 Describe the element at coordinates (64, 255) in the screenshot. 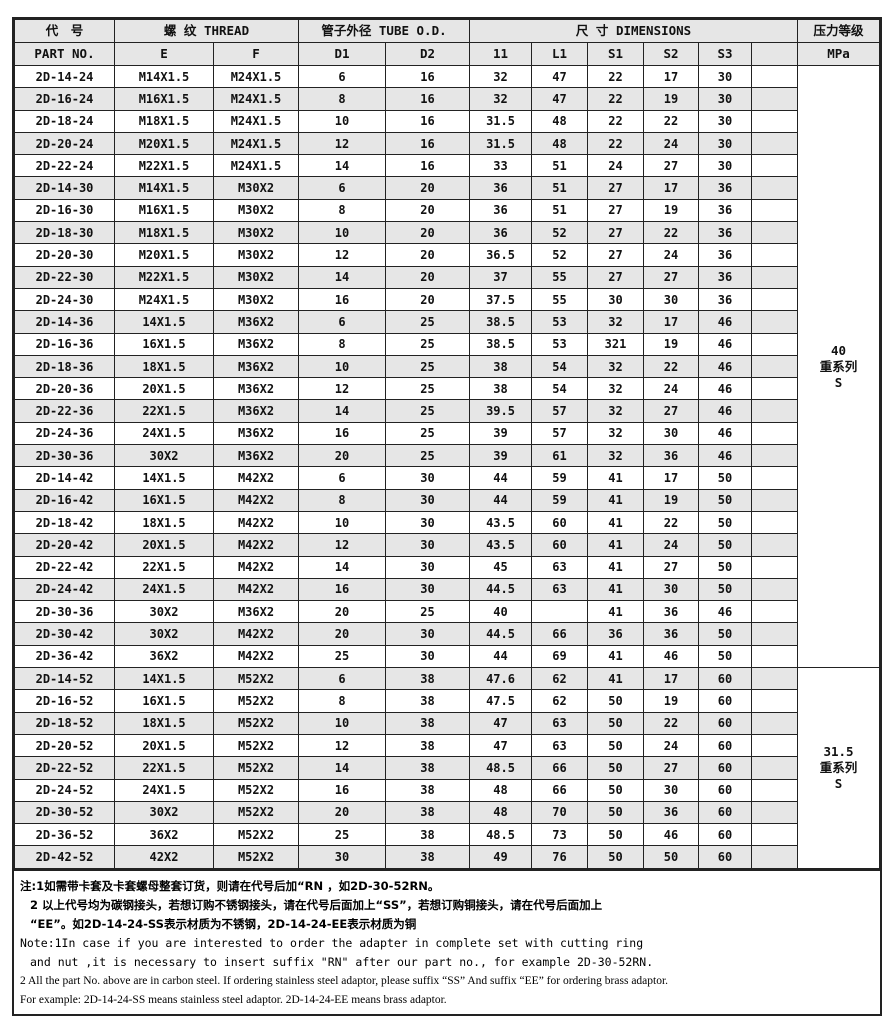

I see `table-cell: 2D-20-30` at that location.